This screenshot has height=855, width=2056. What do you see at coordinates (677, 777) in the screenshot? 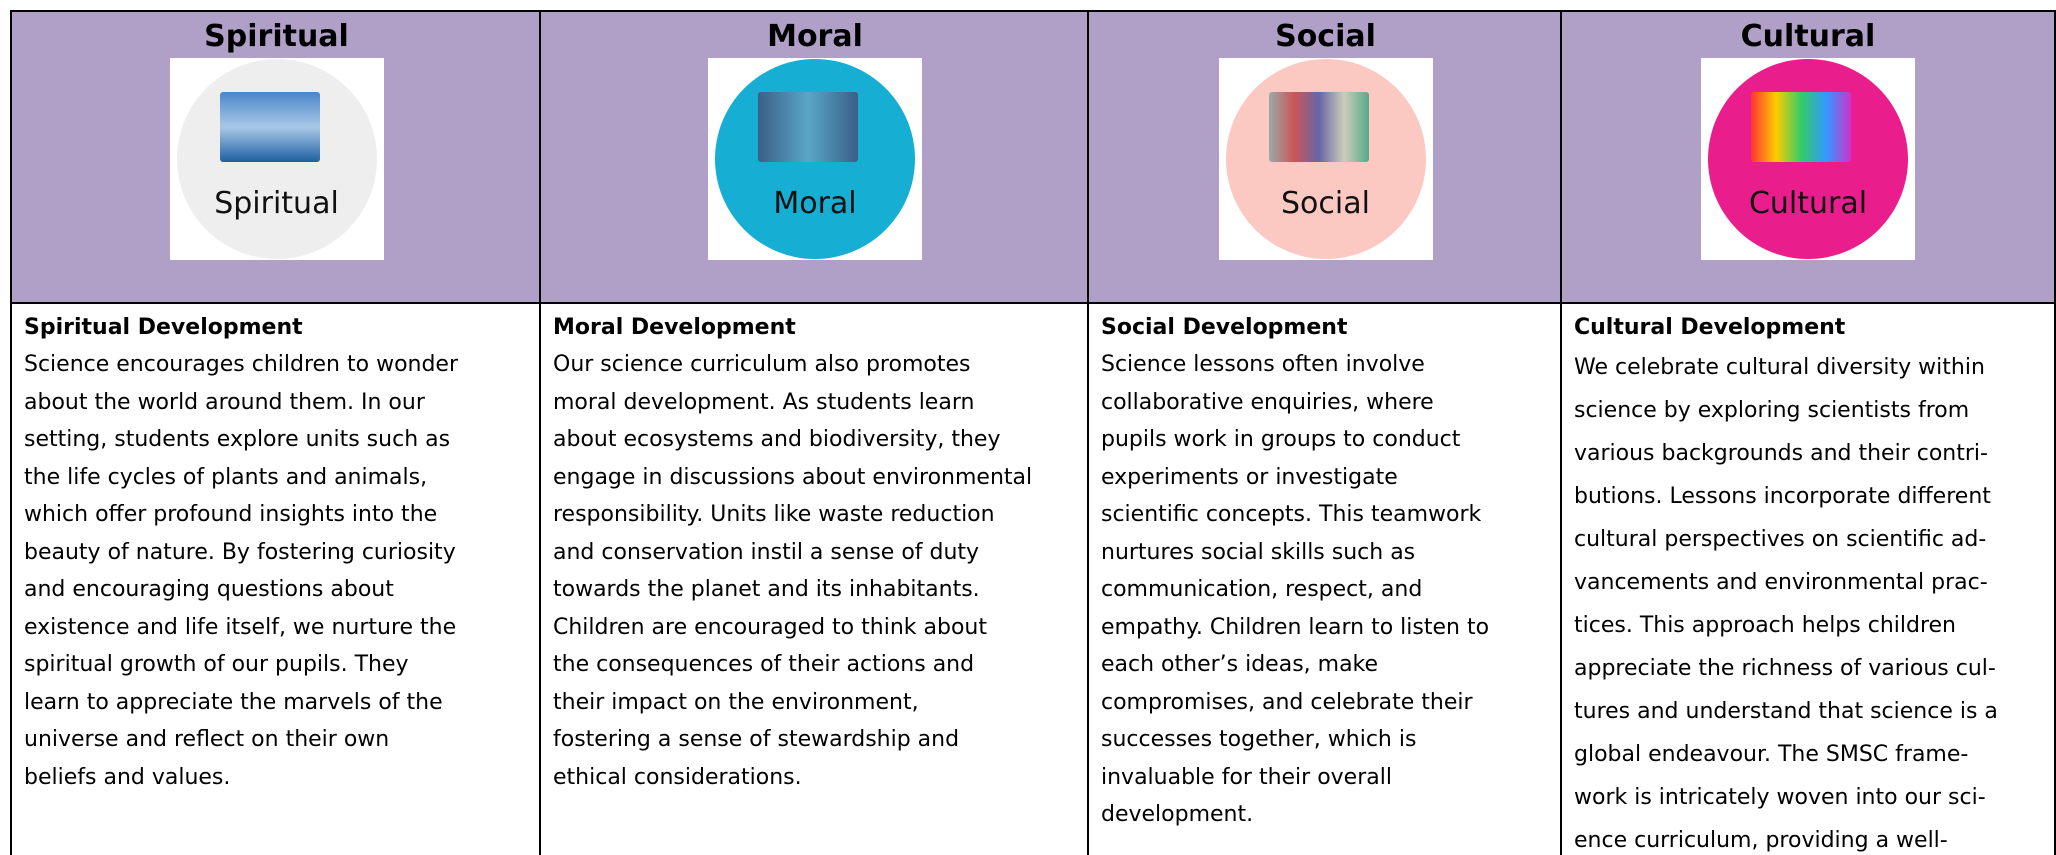
I see `body-line: ethical considerations.` at bounding box center [677, 777].